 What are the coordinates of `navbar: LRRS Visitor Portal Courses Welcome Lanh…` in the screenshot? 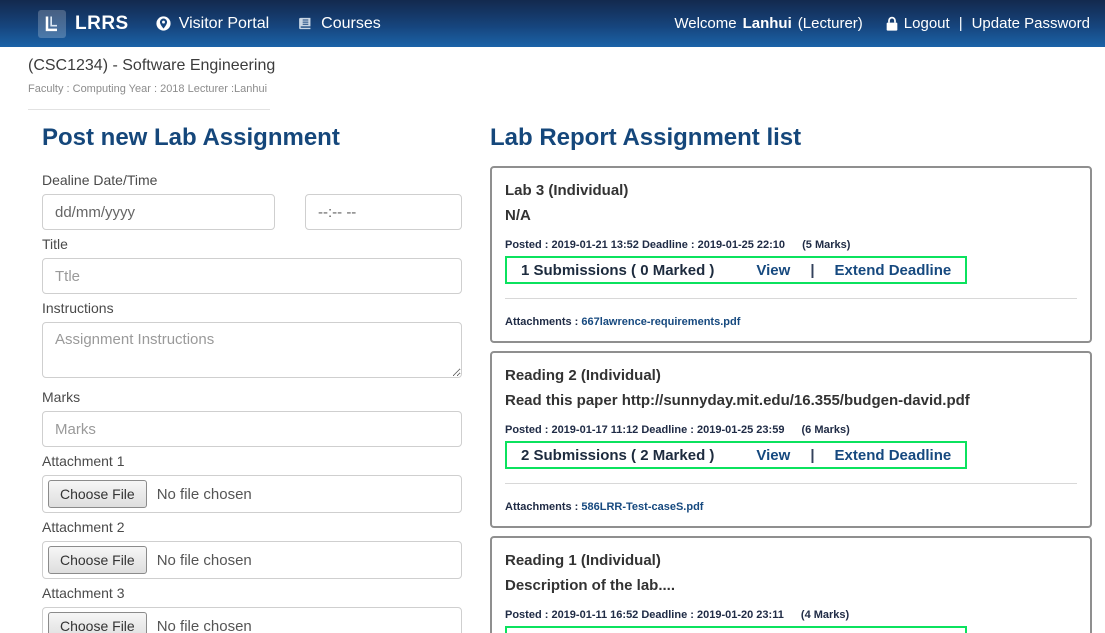 It's located at (552, 23).